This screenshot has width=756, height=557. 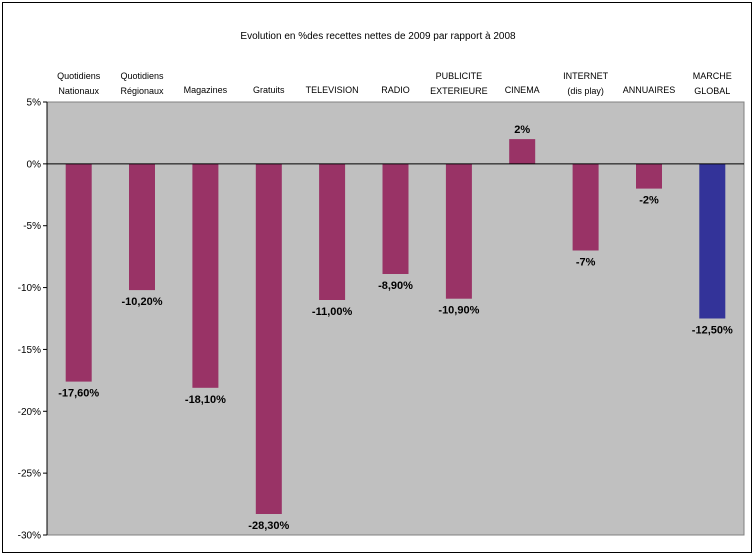 What do you see at coordinates (459, 76) in the screenshot?
I see `category-label-6-0: PUBLICITE` at bounding box center [459, 76].